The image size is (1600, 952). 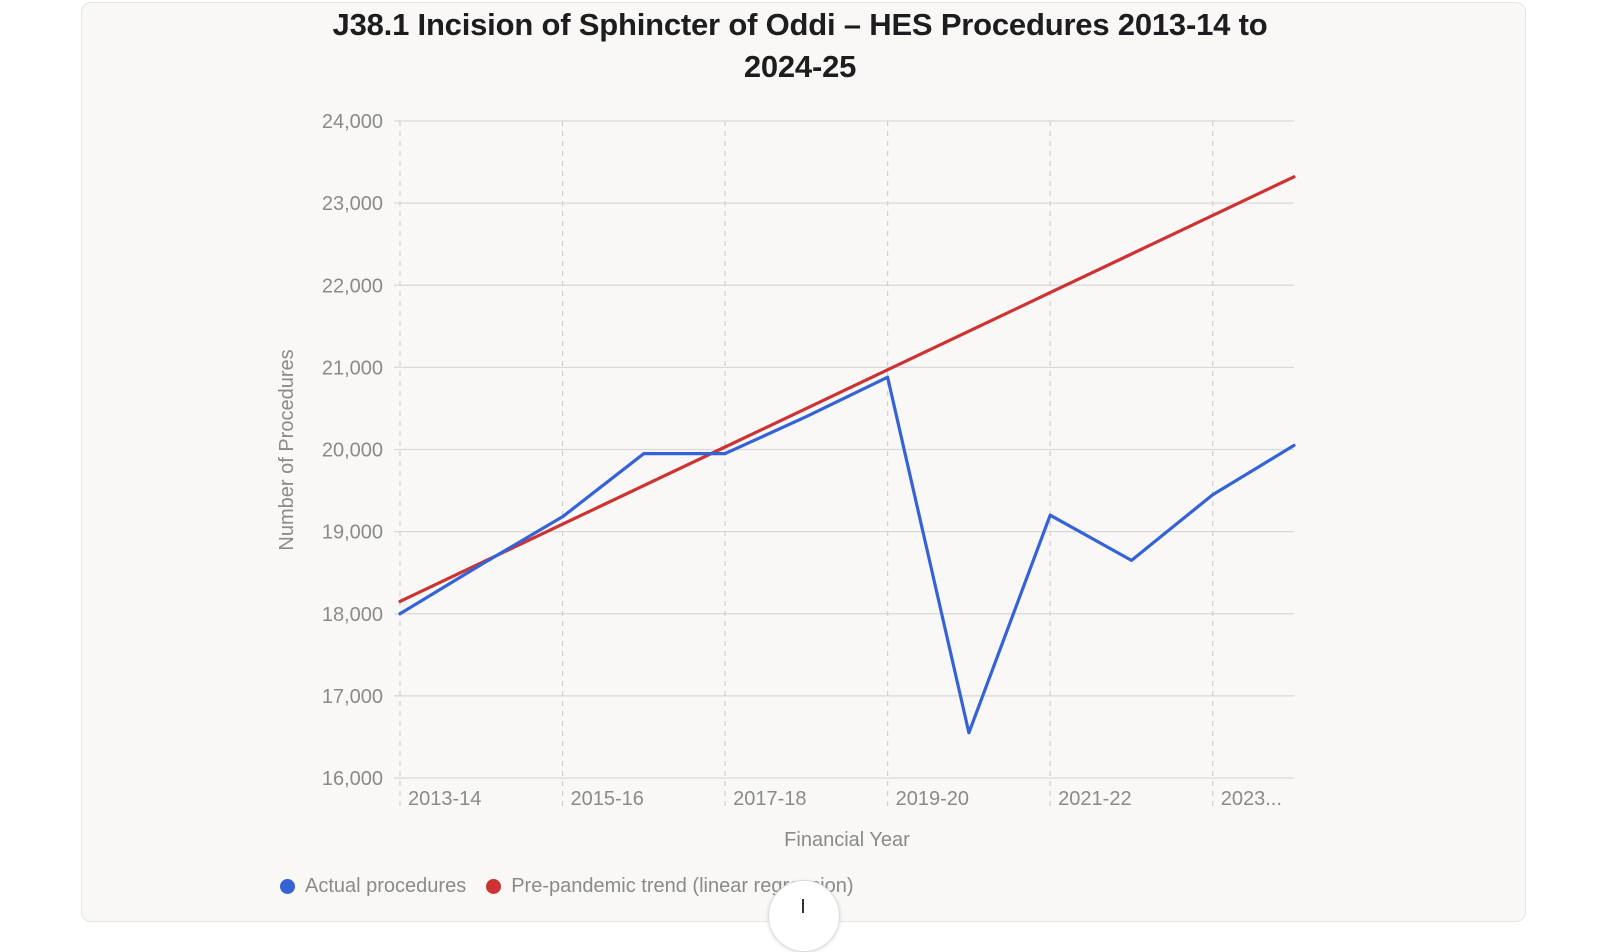 What do you see at coordinates (444, 799) in the screenshot?
I see `x-tick-label: 2013-14` at bounding box center [444, 799].